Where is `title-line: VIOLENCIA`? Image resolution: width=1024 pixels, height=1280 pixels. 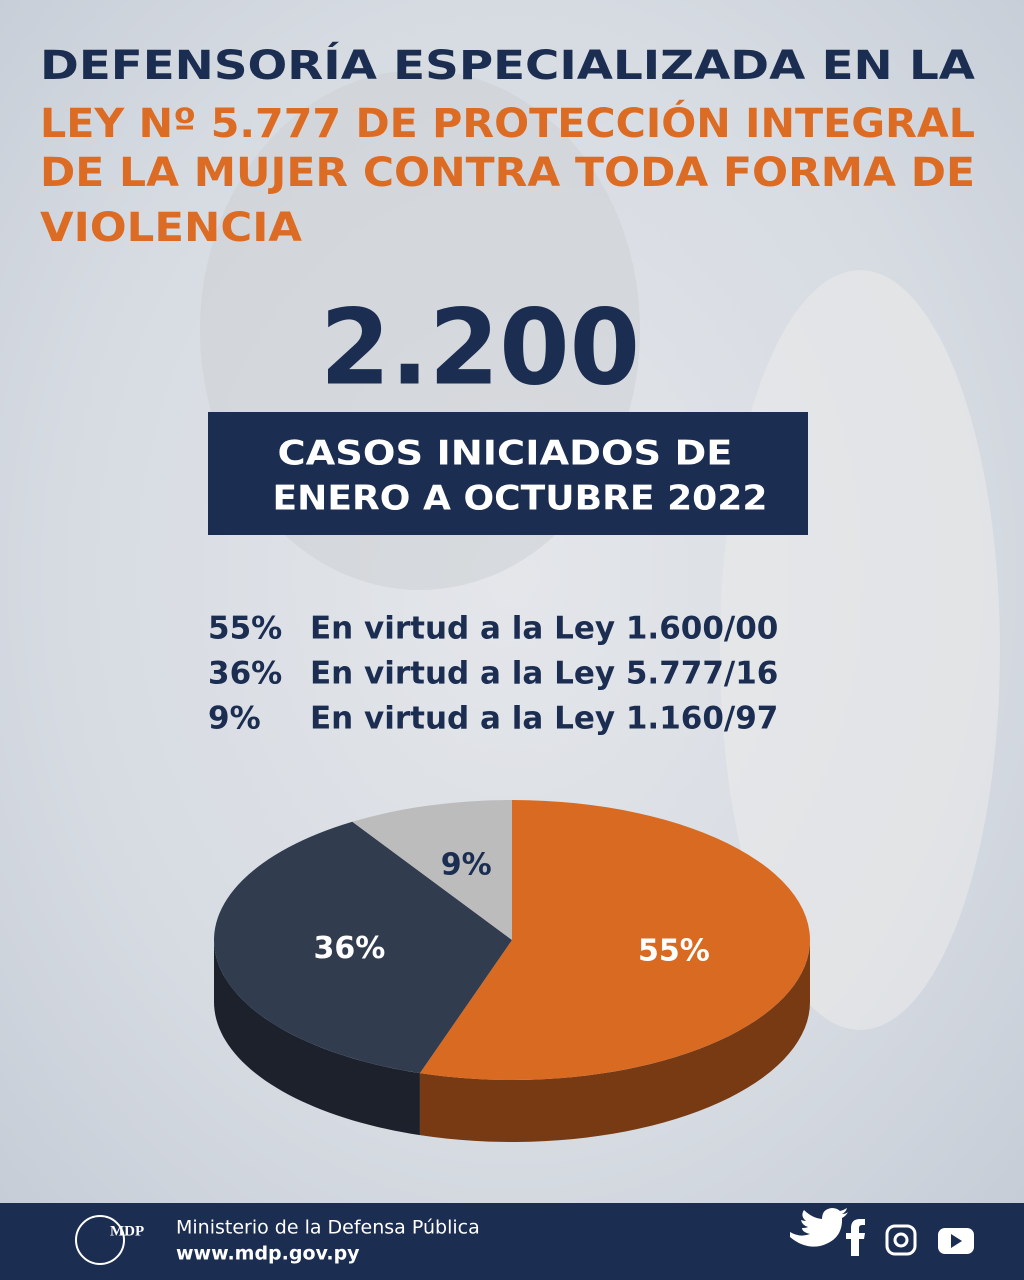 title-line: VIOLENCIA is located at coordinates (171, 228).